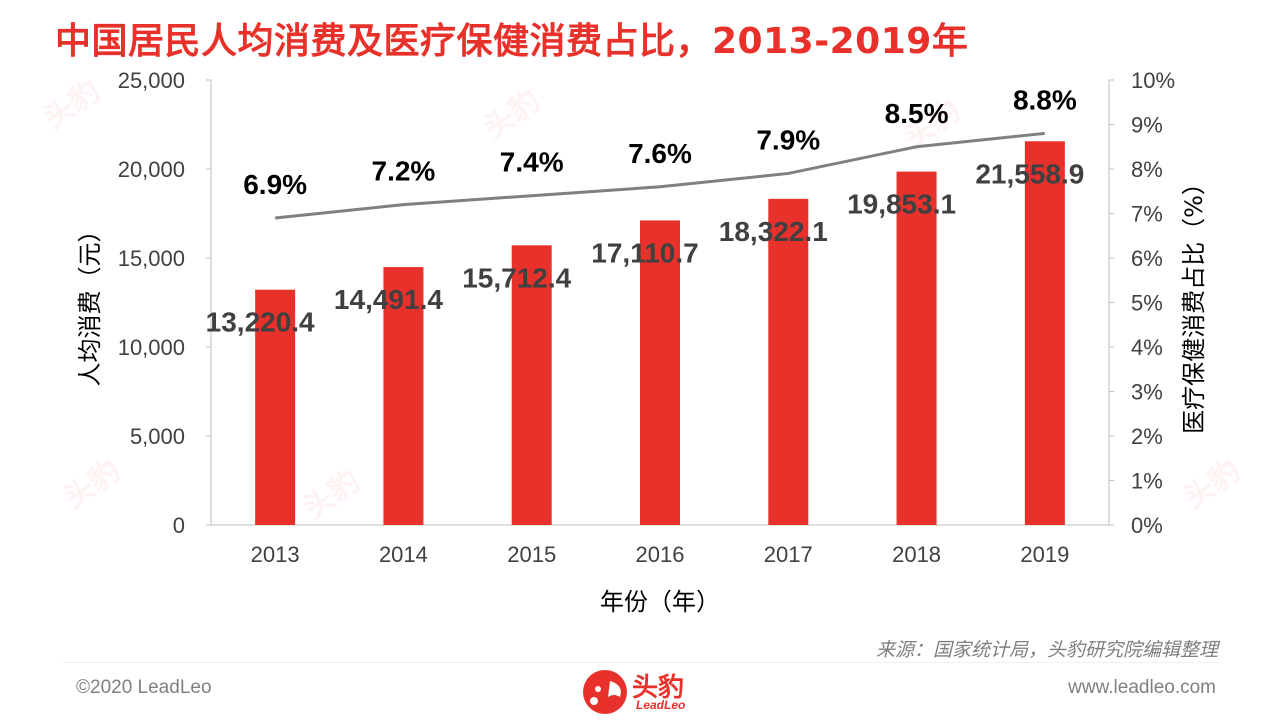 The image size is (1280, 720). I want to click on line-data-label: 7.6%, so click(660, 153).